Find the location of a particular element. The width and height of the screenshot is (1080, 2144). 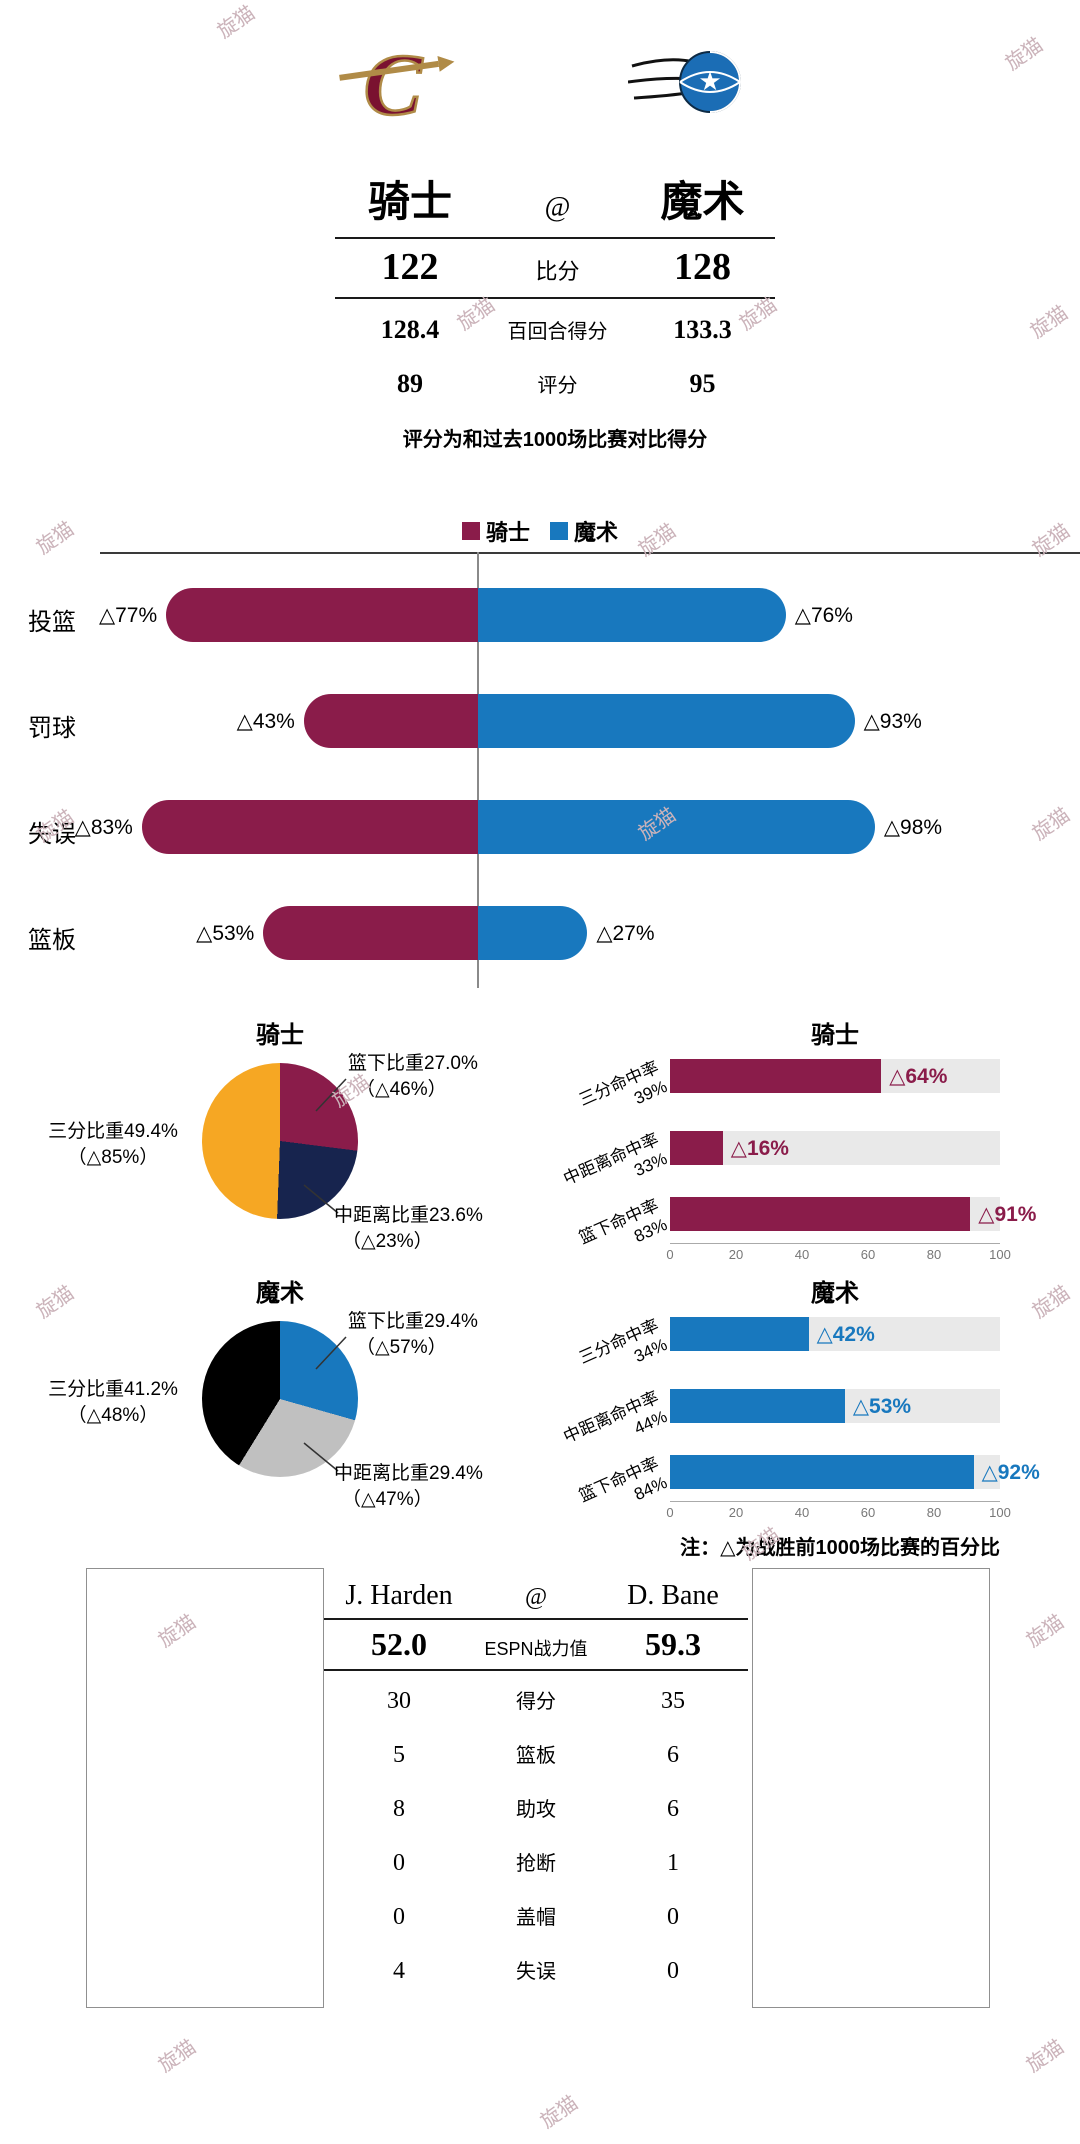

legend-item-home: 魔术 is located at coordinates (584, 531).